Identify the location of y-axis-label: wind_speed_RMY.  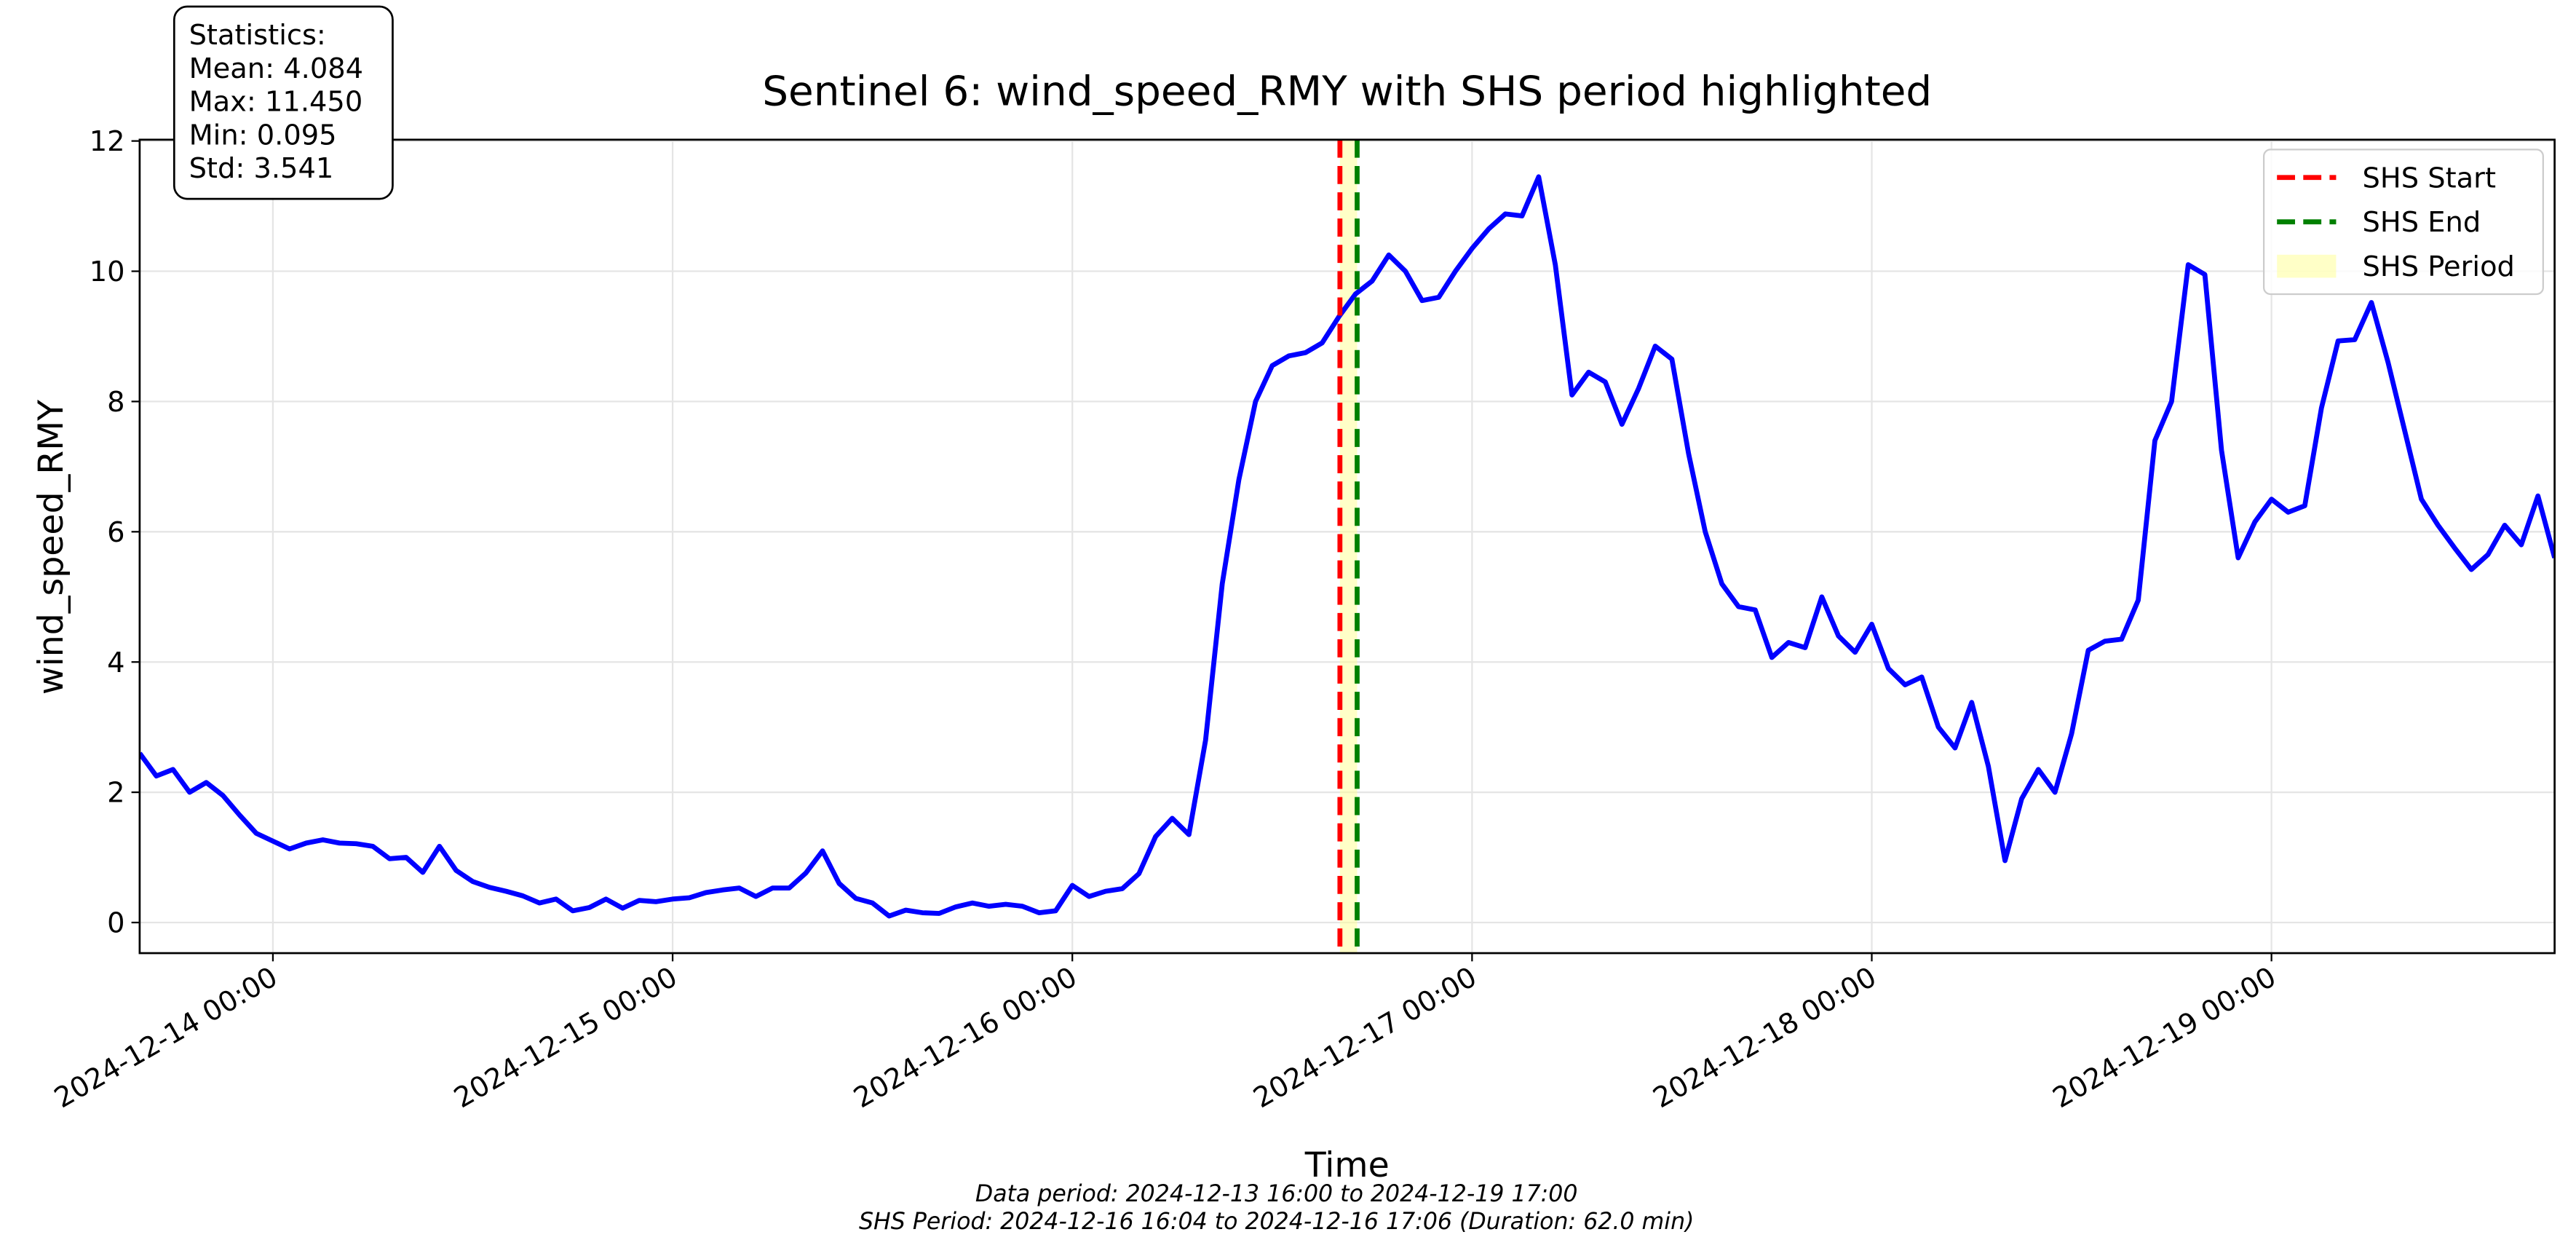
(51, 547).